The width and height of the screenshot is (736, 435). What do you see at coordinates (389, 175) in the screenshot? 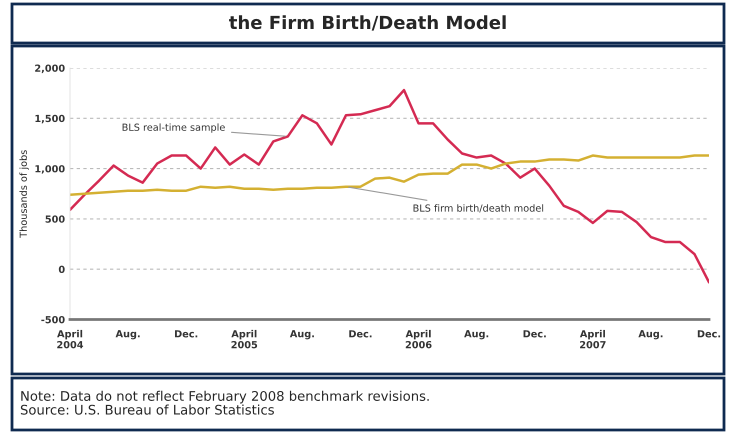
I see `line-series` at bounding box center [389, 175].